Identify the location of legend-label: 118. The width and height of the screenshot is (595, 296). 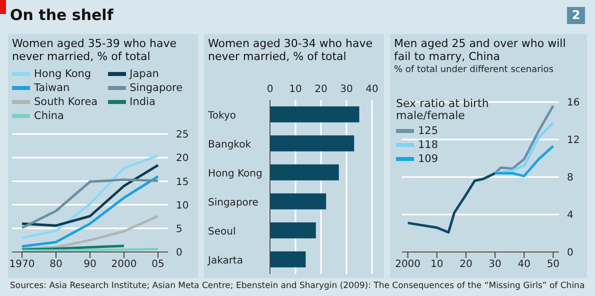
(427, 145).